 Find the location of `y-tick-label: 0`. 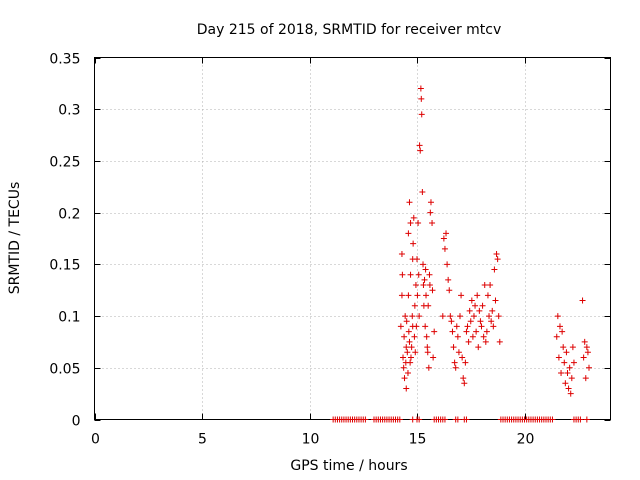

y-tick-label: 0 is located at coordinates (76, 422).